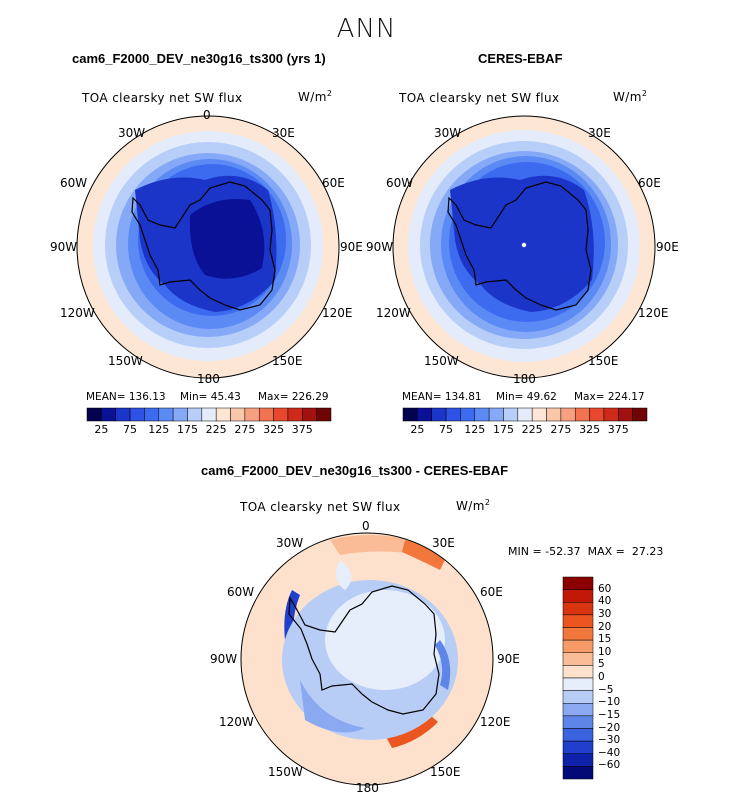 The width and height of the screenshot is (733, 798). What do you see at coordinates (162, 98) in the screenshot?
I see `variable-label-model: TOA clearsky net SW flux` at bounding box center [162, 98].